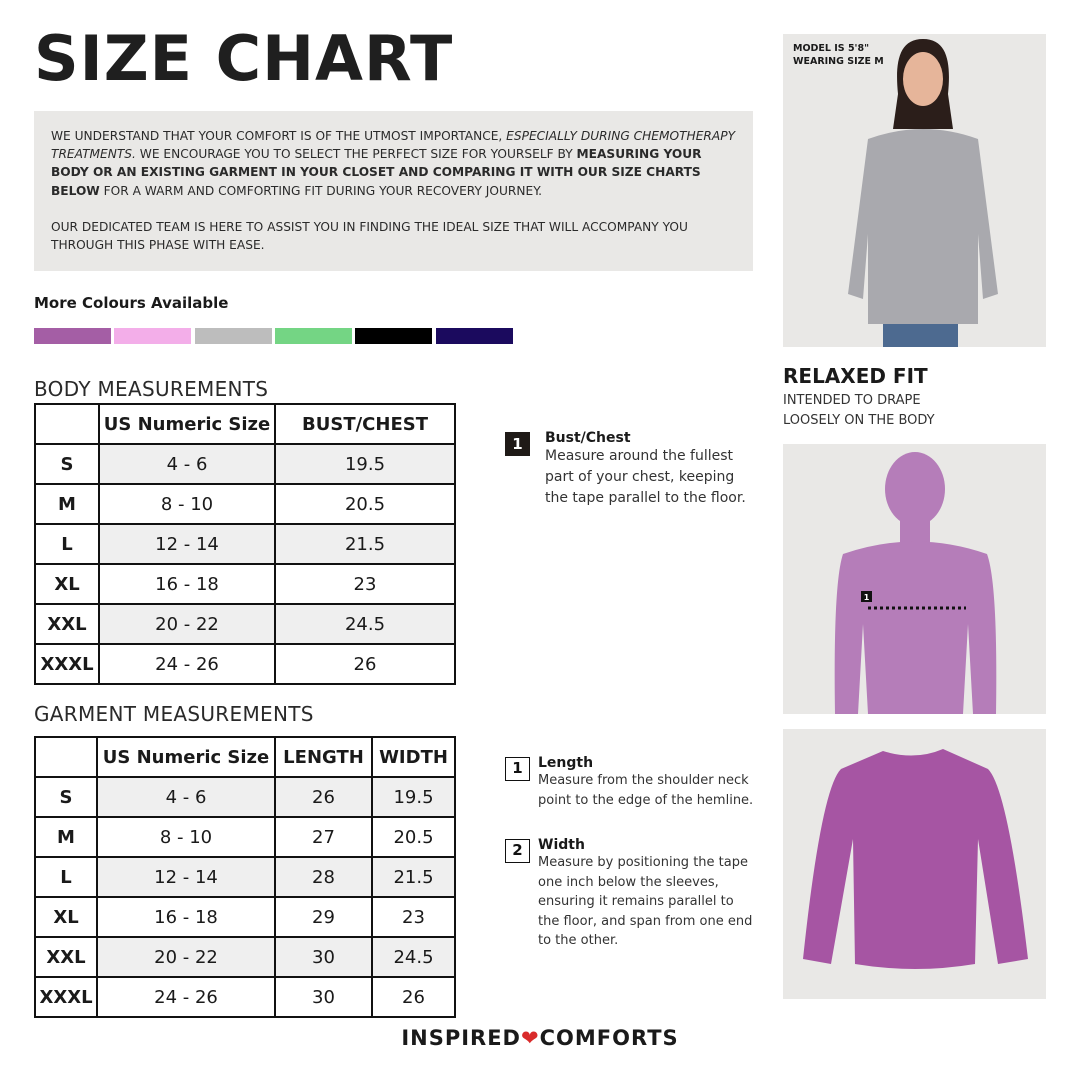 Image resolution: width=1080 pixels, height=1080 pixels. I want to click on fit-text: INTENDED TO DRAPE, so click(852, 400).